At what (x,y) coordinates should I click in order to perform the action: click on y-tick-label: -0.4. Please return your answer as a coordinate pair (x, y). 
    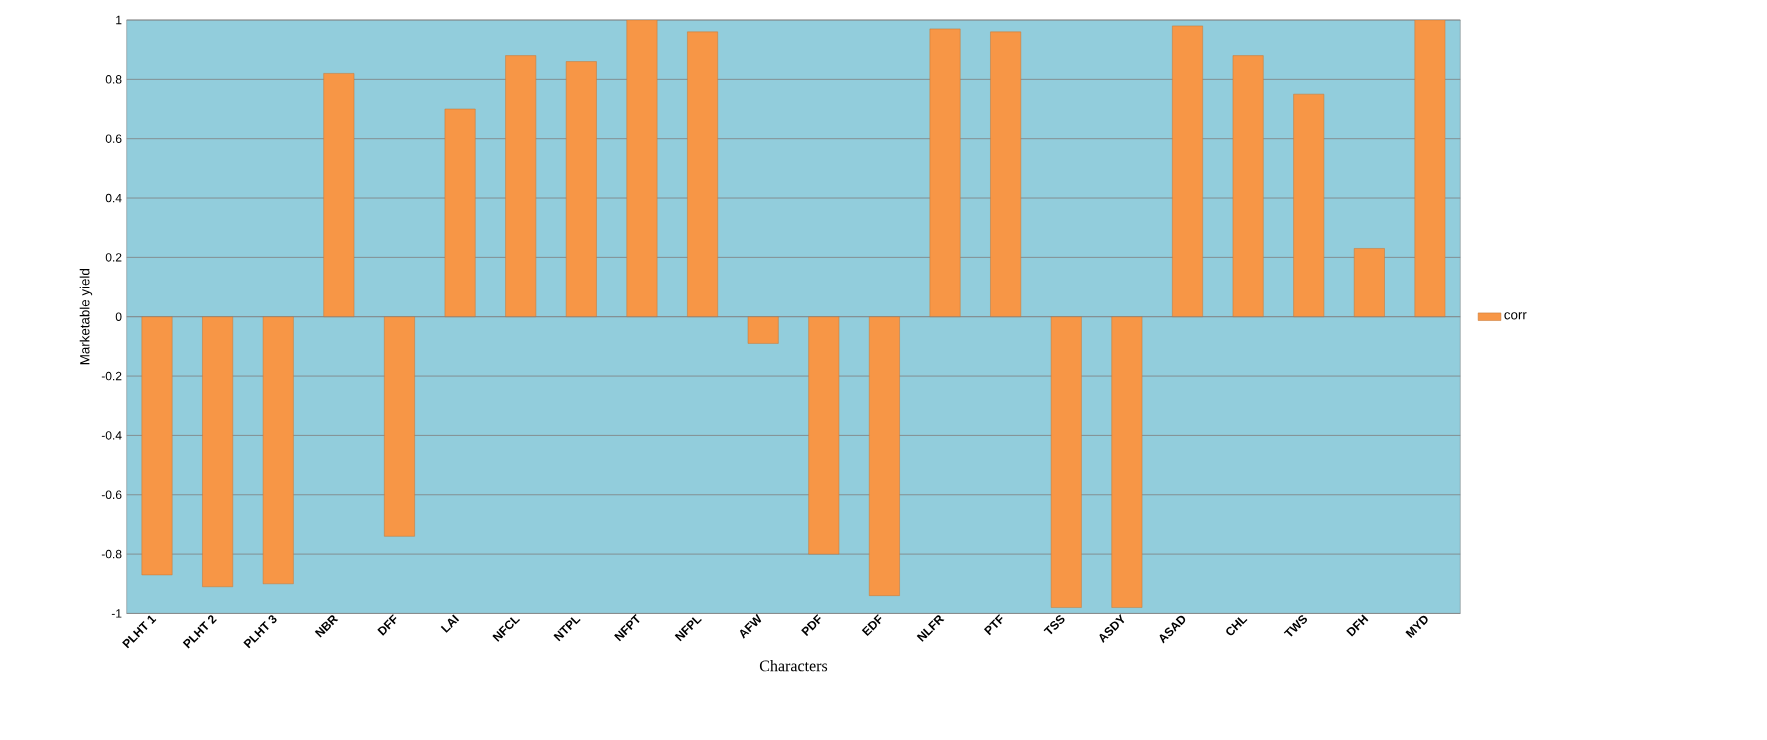
    Looking at the image, I should click on (111, 435).